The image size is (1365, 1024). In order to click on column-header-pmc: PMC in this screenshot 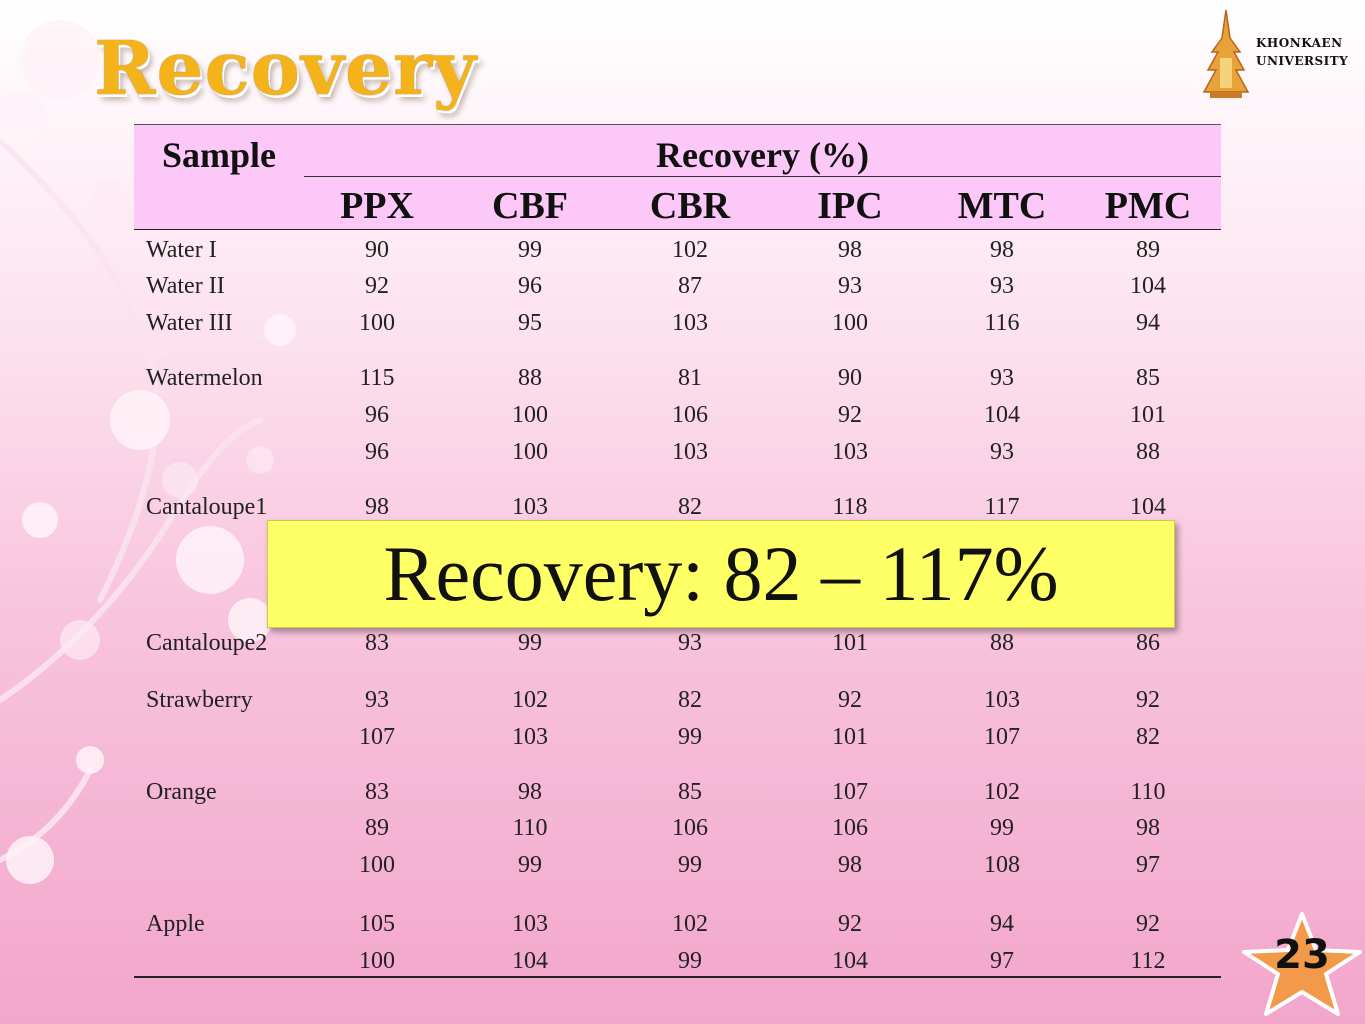, I will do `click(1148, 206)`.